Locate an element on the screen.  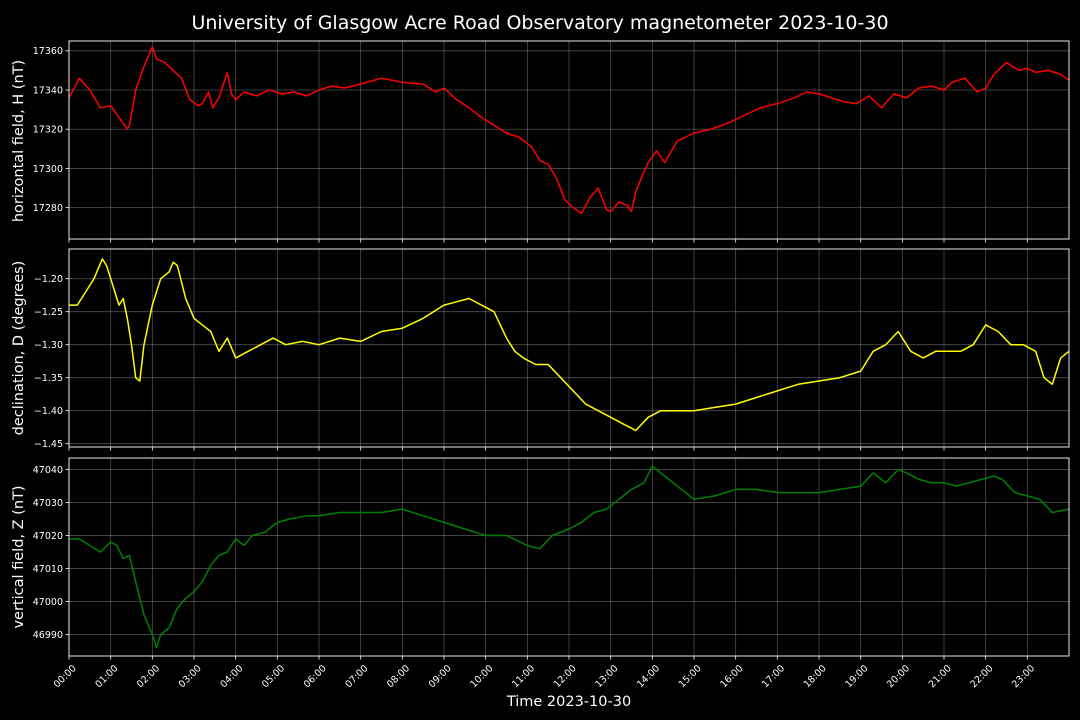
declination-value-tick-label: −1.20 is located at coordinates (48, 279).